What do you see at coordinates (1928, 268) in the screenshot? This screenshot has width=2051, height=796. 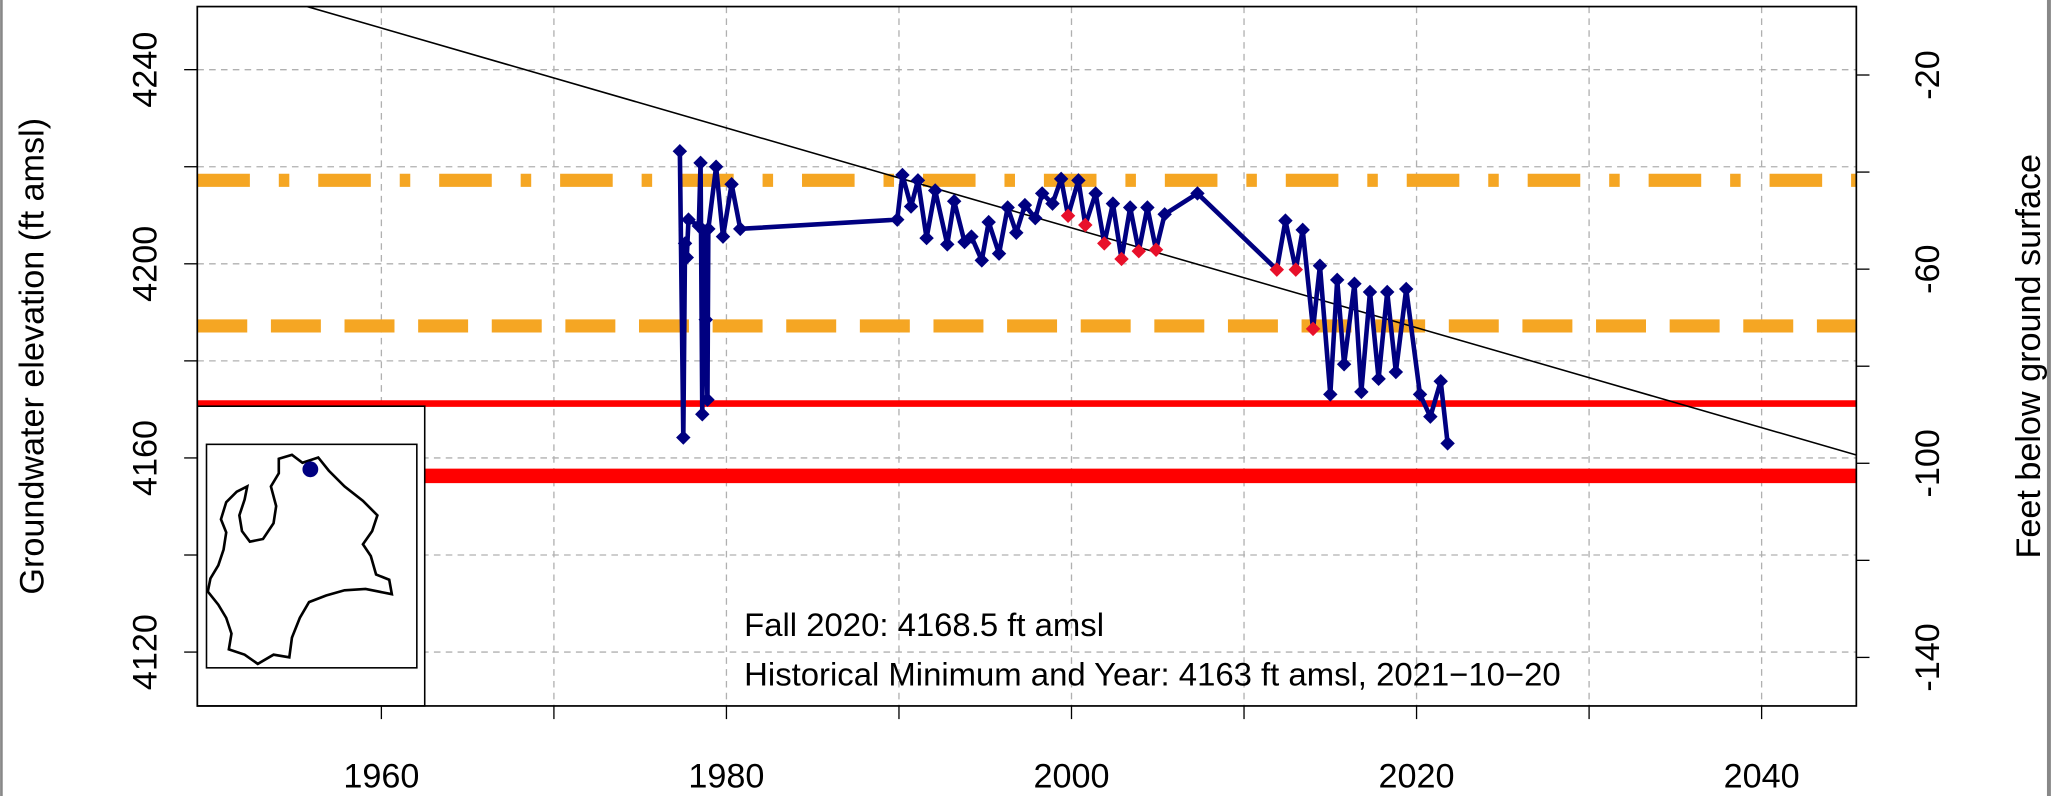 I see `y2-tick-label: -60` at bounding box center [1928, 268].